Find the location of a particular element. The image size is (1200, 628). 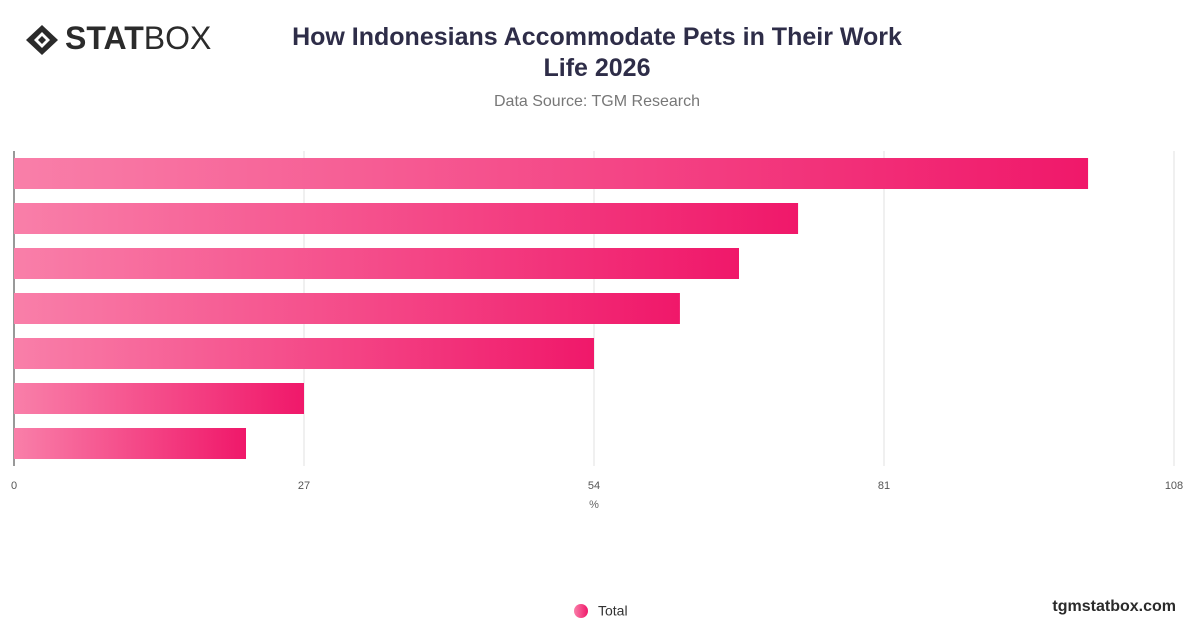

footer: tgmstatbox.com is located at coordinates (1114, 606).